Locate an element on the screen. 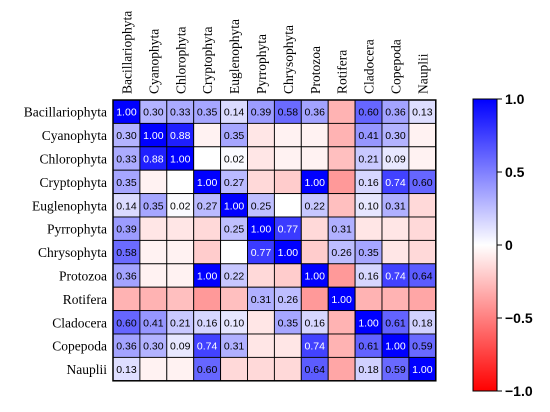 The width and height of the screenshot is (550, 412). cell-value-label: 0.14 is located at coordinates (126, 206).